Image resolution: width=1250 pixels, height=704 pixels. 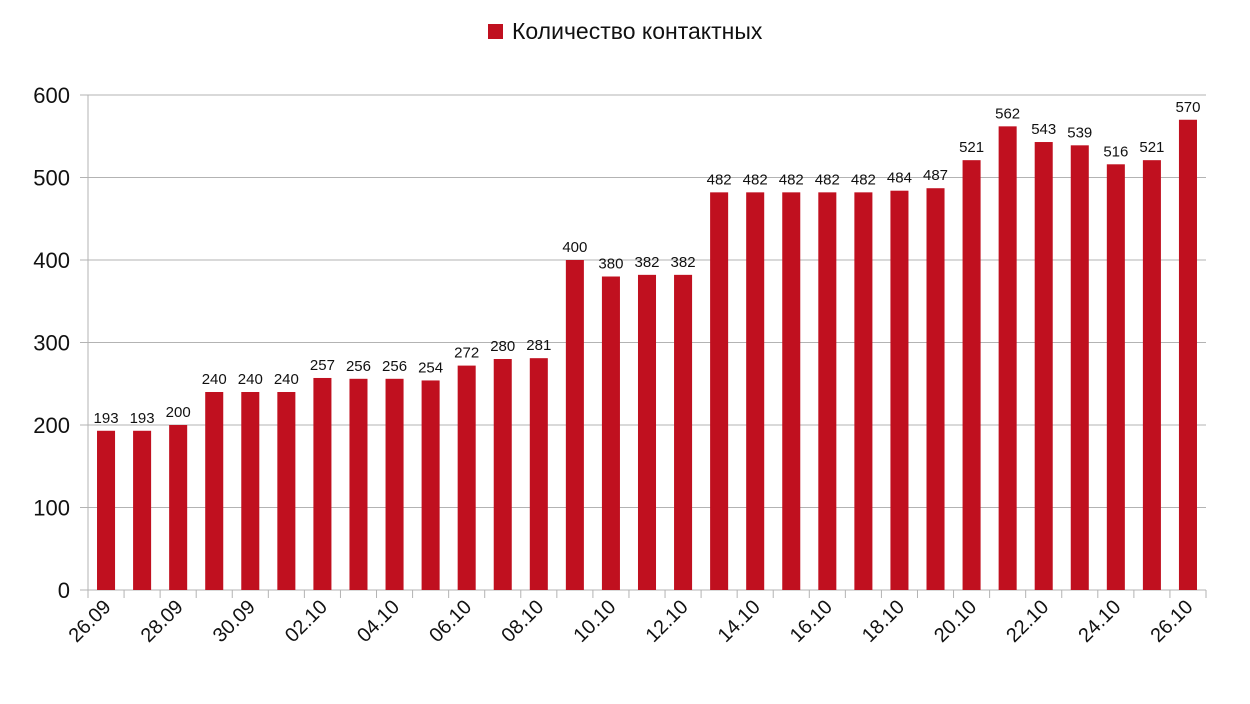 I want to click on x-tick-label: 16.10, so click(x=811, y=621).